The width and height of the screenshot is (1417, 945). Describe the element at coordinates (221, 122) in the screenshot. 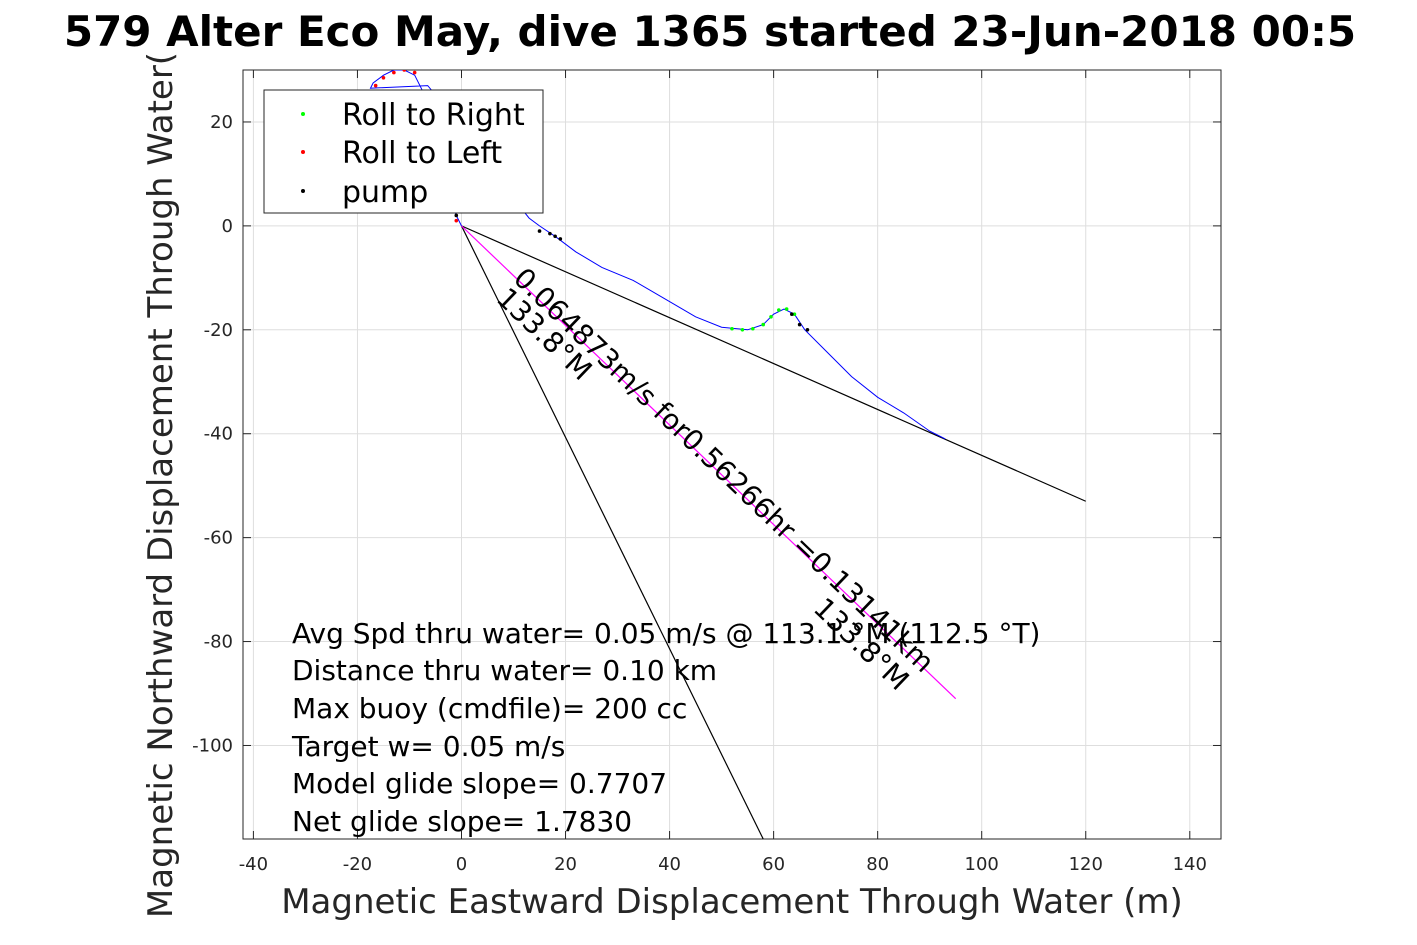

I see `y-tick-label: 20` at that location.